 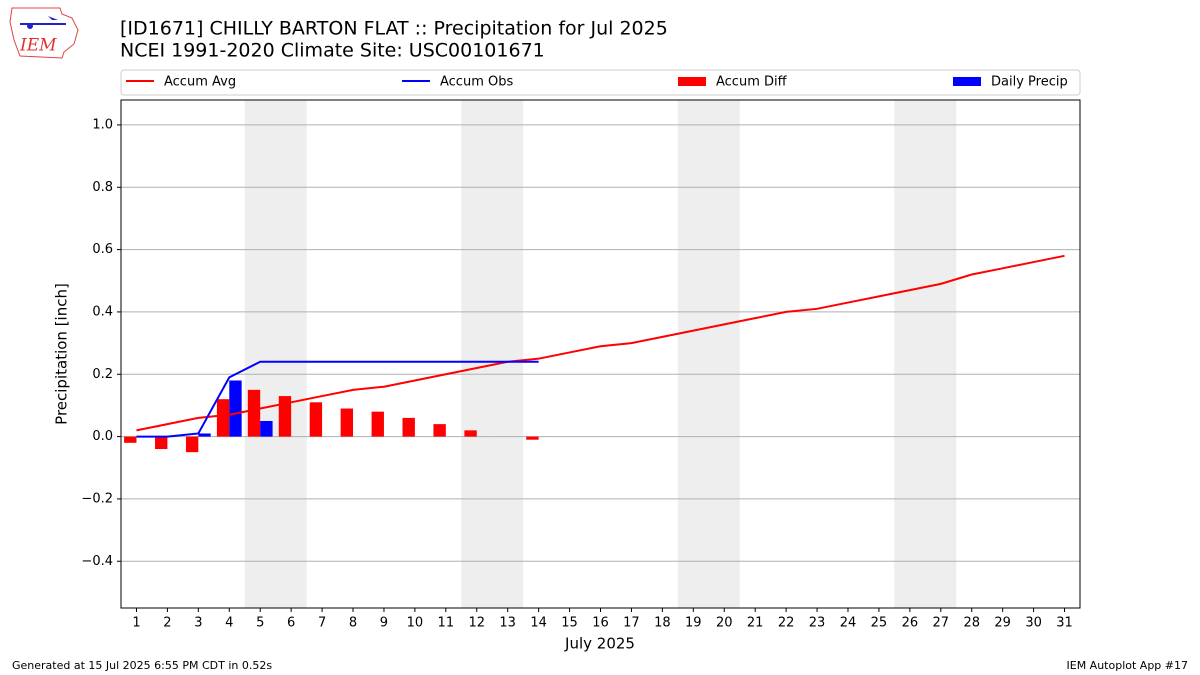 What do you see at coordinates (848, 623) in the screenshot?
I see `x-tick-label: 24` at bounding box center [848, 623].